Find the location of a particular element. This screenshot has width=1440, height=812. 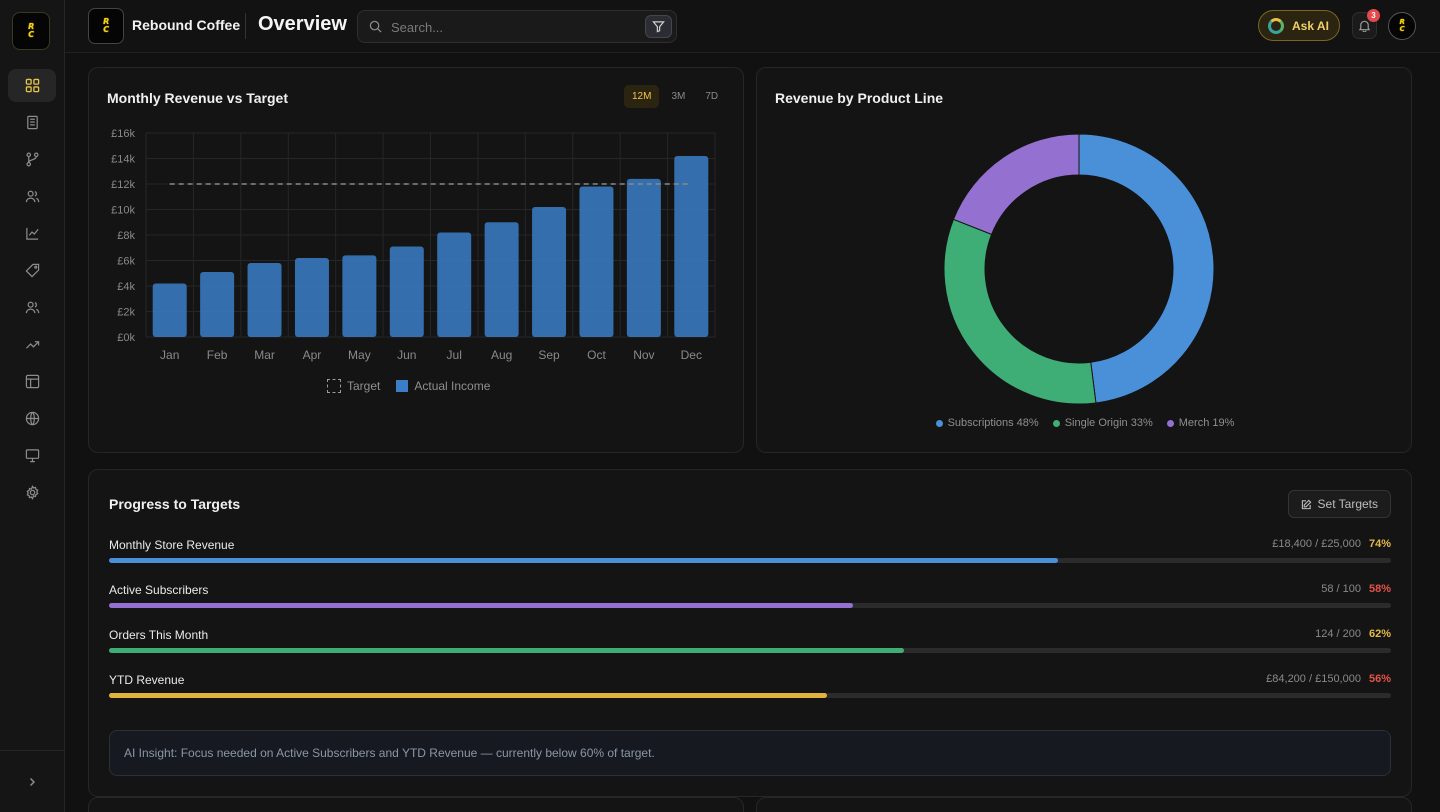

bar-may is located at coordinates (359, 296).